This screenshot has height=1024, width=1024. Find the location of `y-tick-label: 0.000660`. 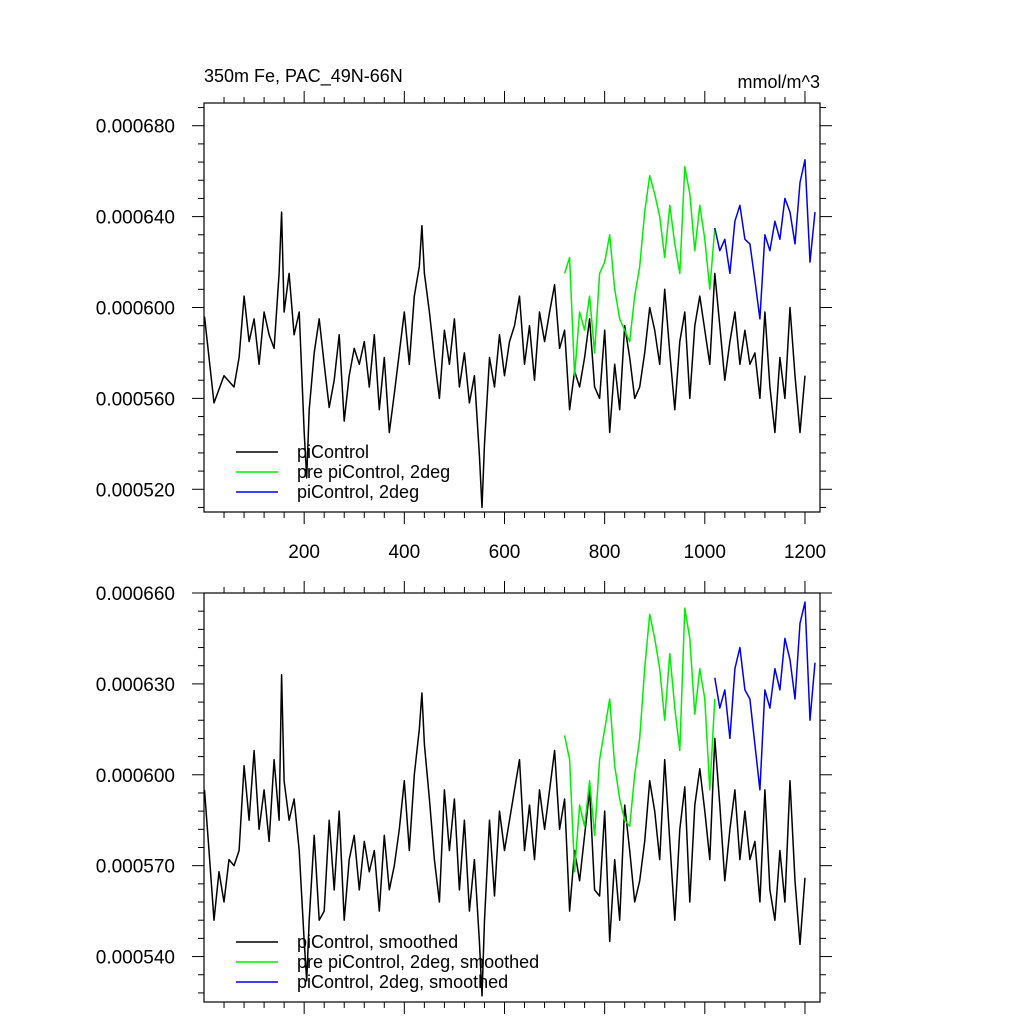

y-tick-label: 0.000660 is located at coordinates (135, 594).